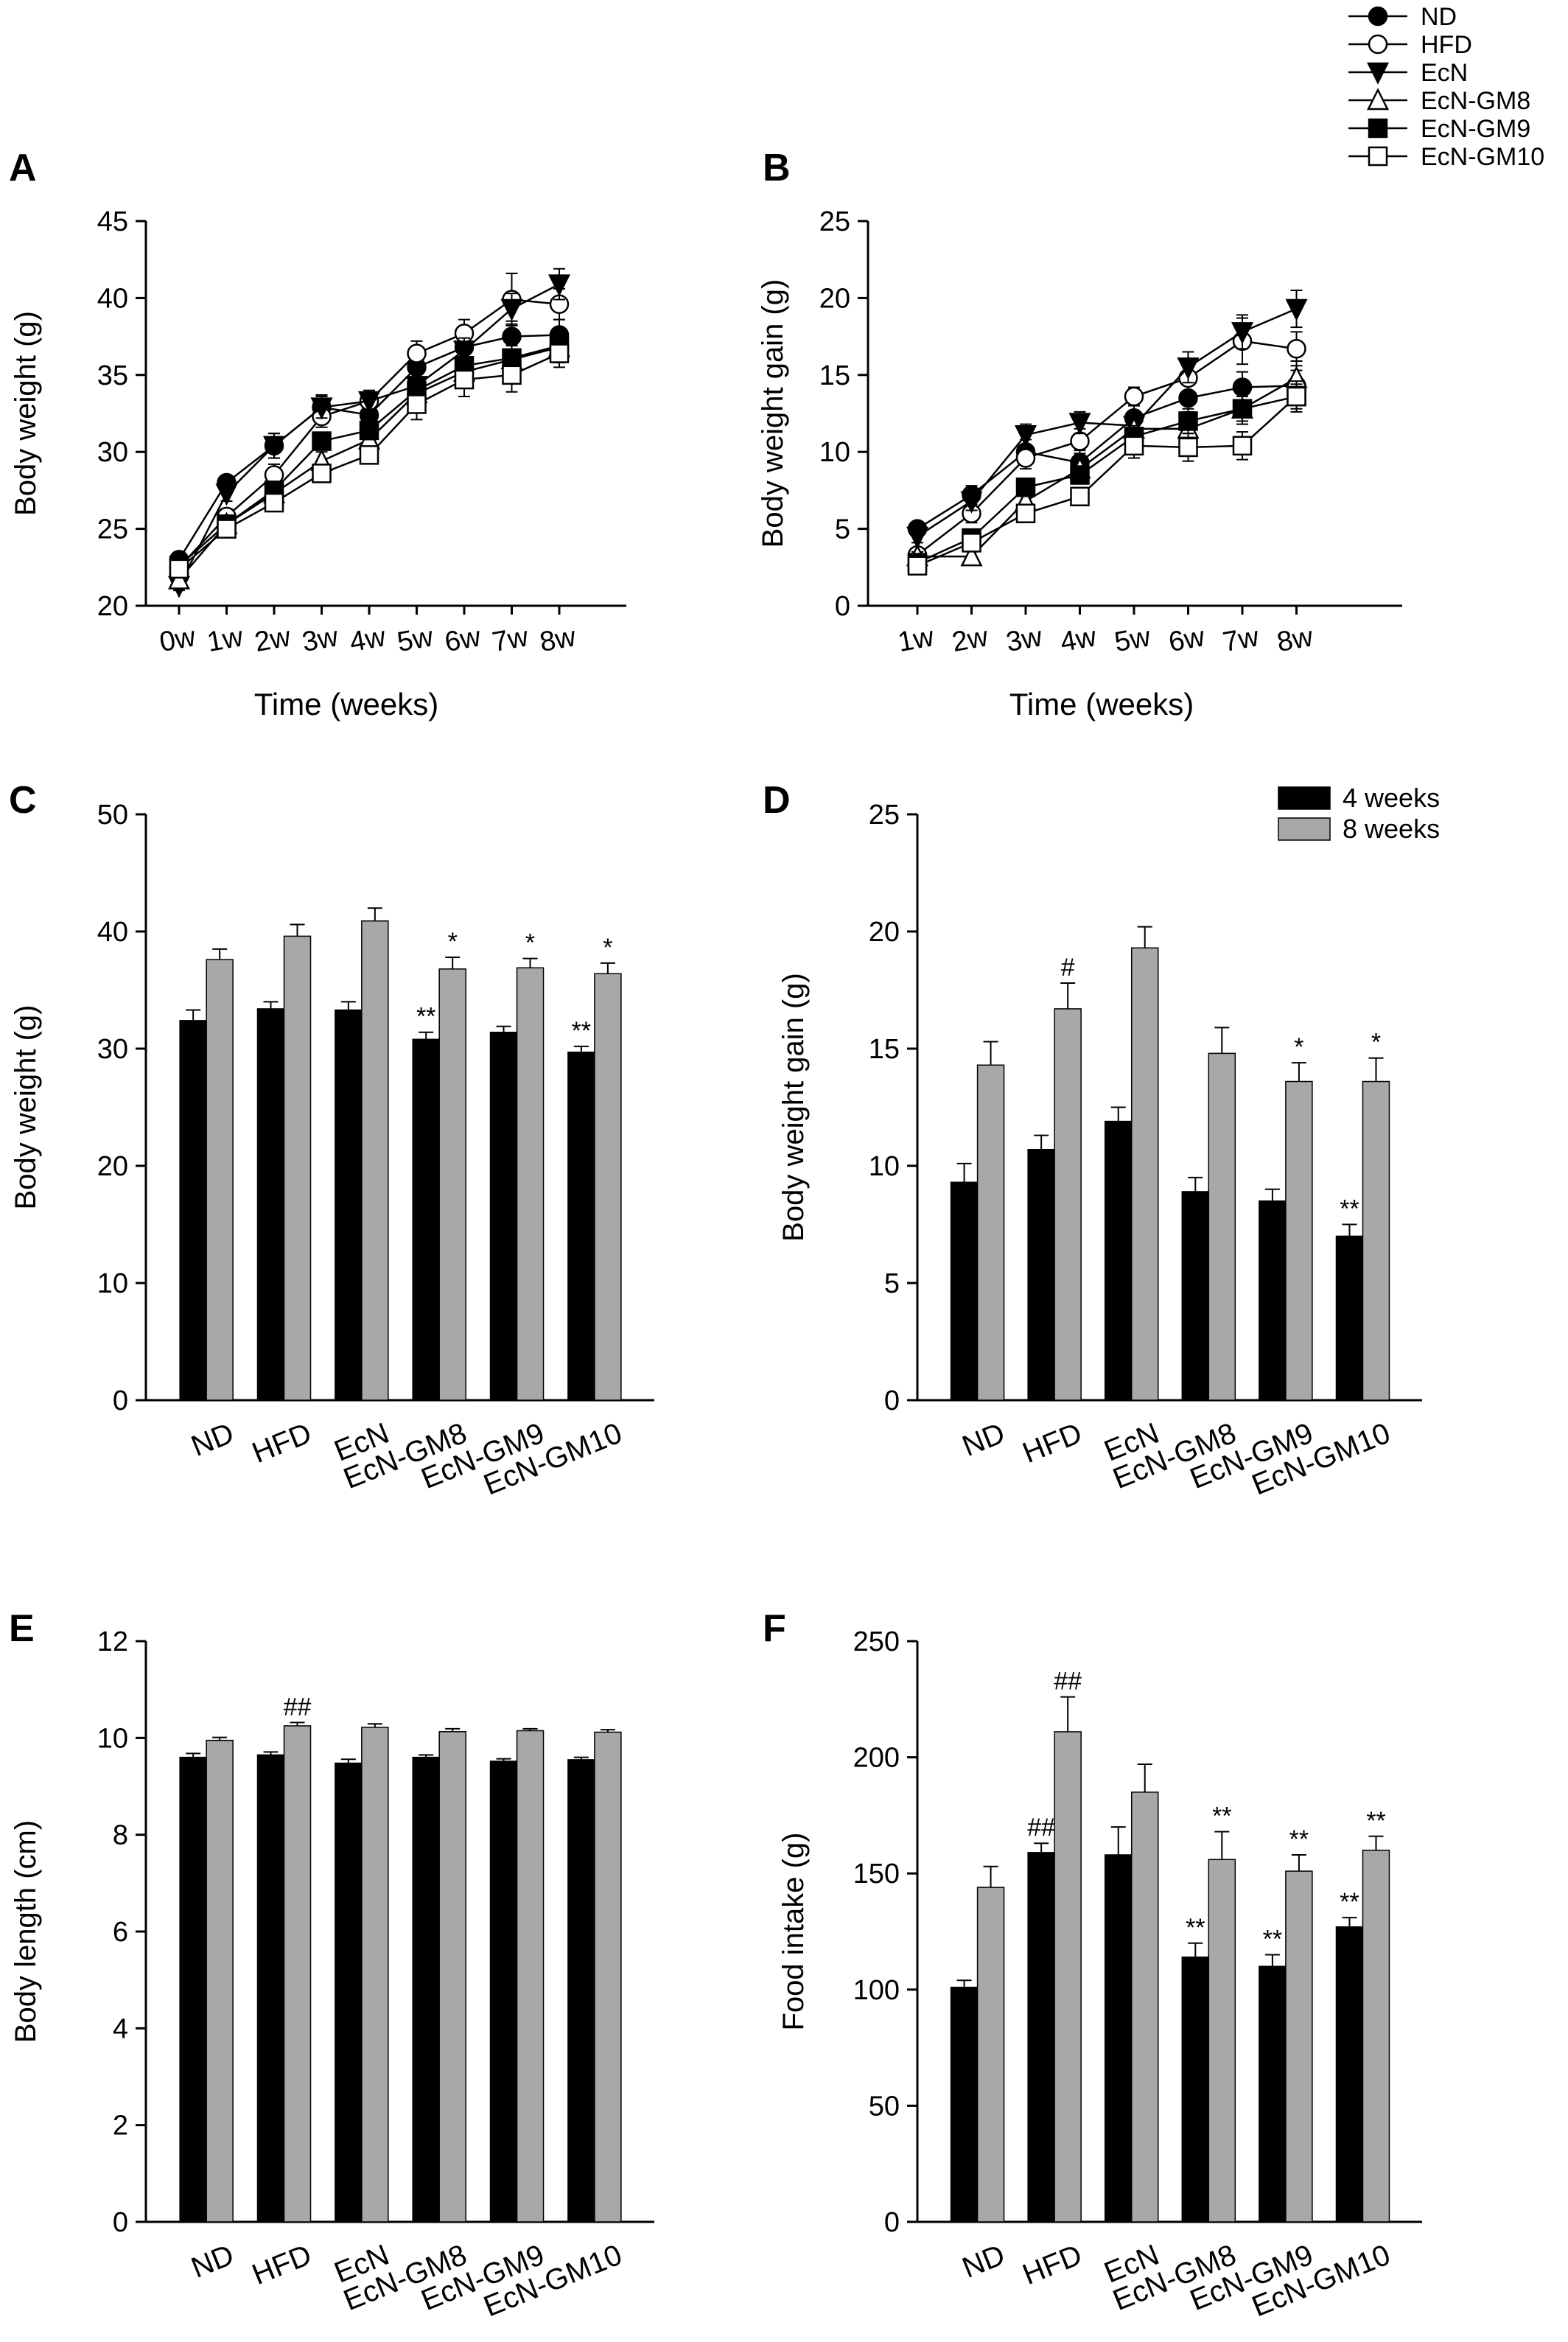  Describe the element at coordinates (777, 168) in the screenshot. I see `panel-letter: B` at that location.